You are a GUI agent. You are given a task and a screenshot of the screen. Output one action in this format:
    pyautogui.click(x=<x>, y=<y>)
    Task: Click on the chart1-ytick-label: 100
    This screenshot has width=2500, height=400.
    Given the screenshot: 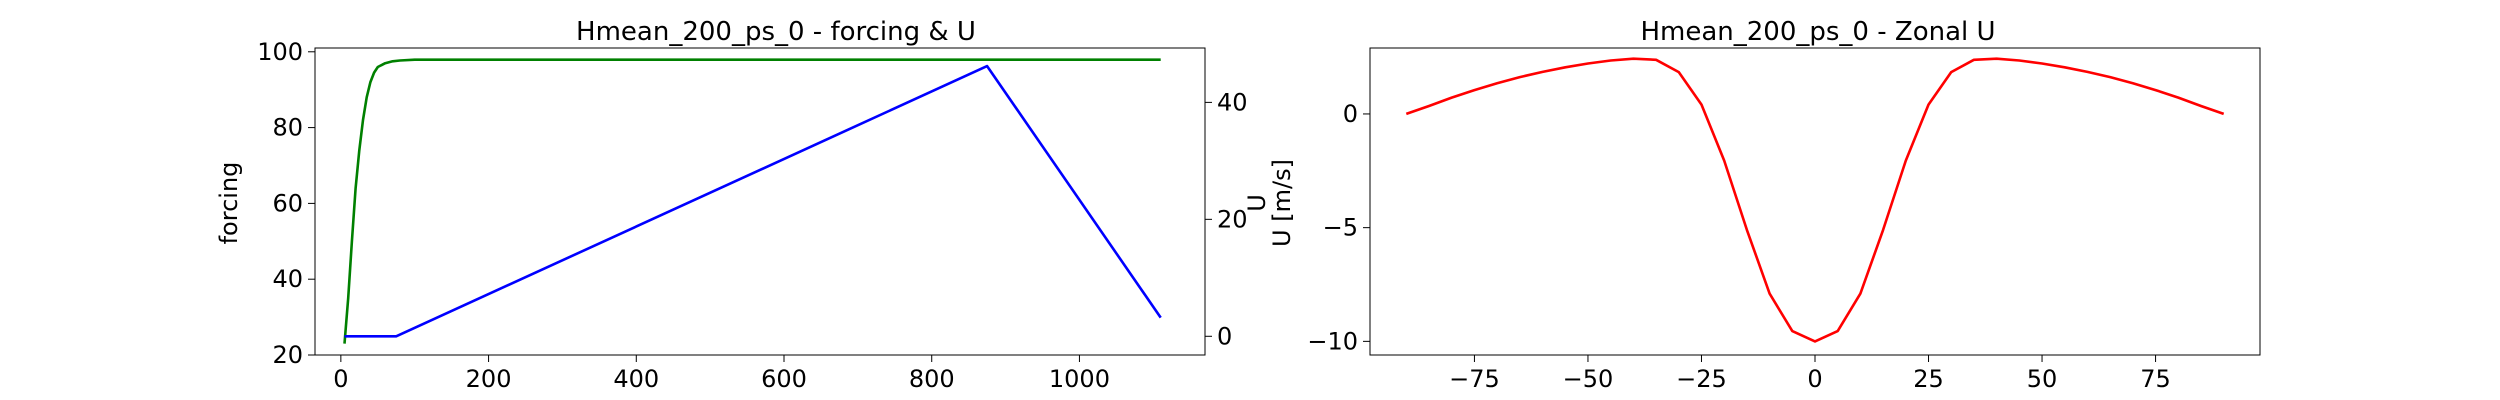 What is the action you would take?
    pyautogui.click(x=280, y=52)
    